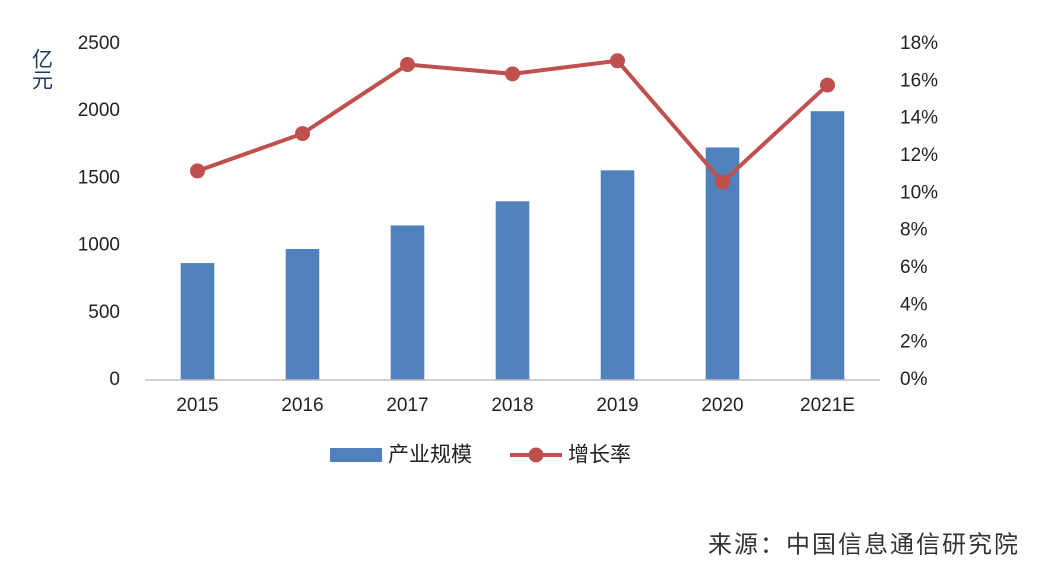 Image resolution: width=1064 pixels, height=570 pixels. Describe the element at coordinates (512, 405) in the screenshot. I see `x-tick-label: 2018` at that location.